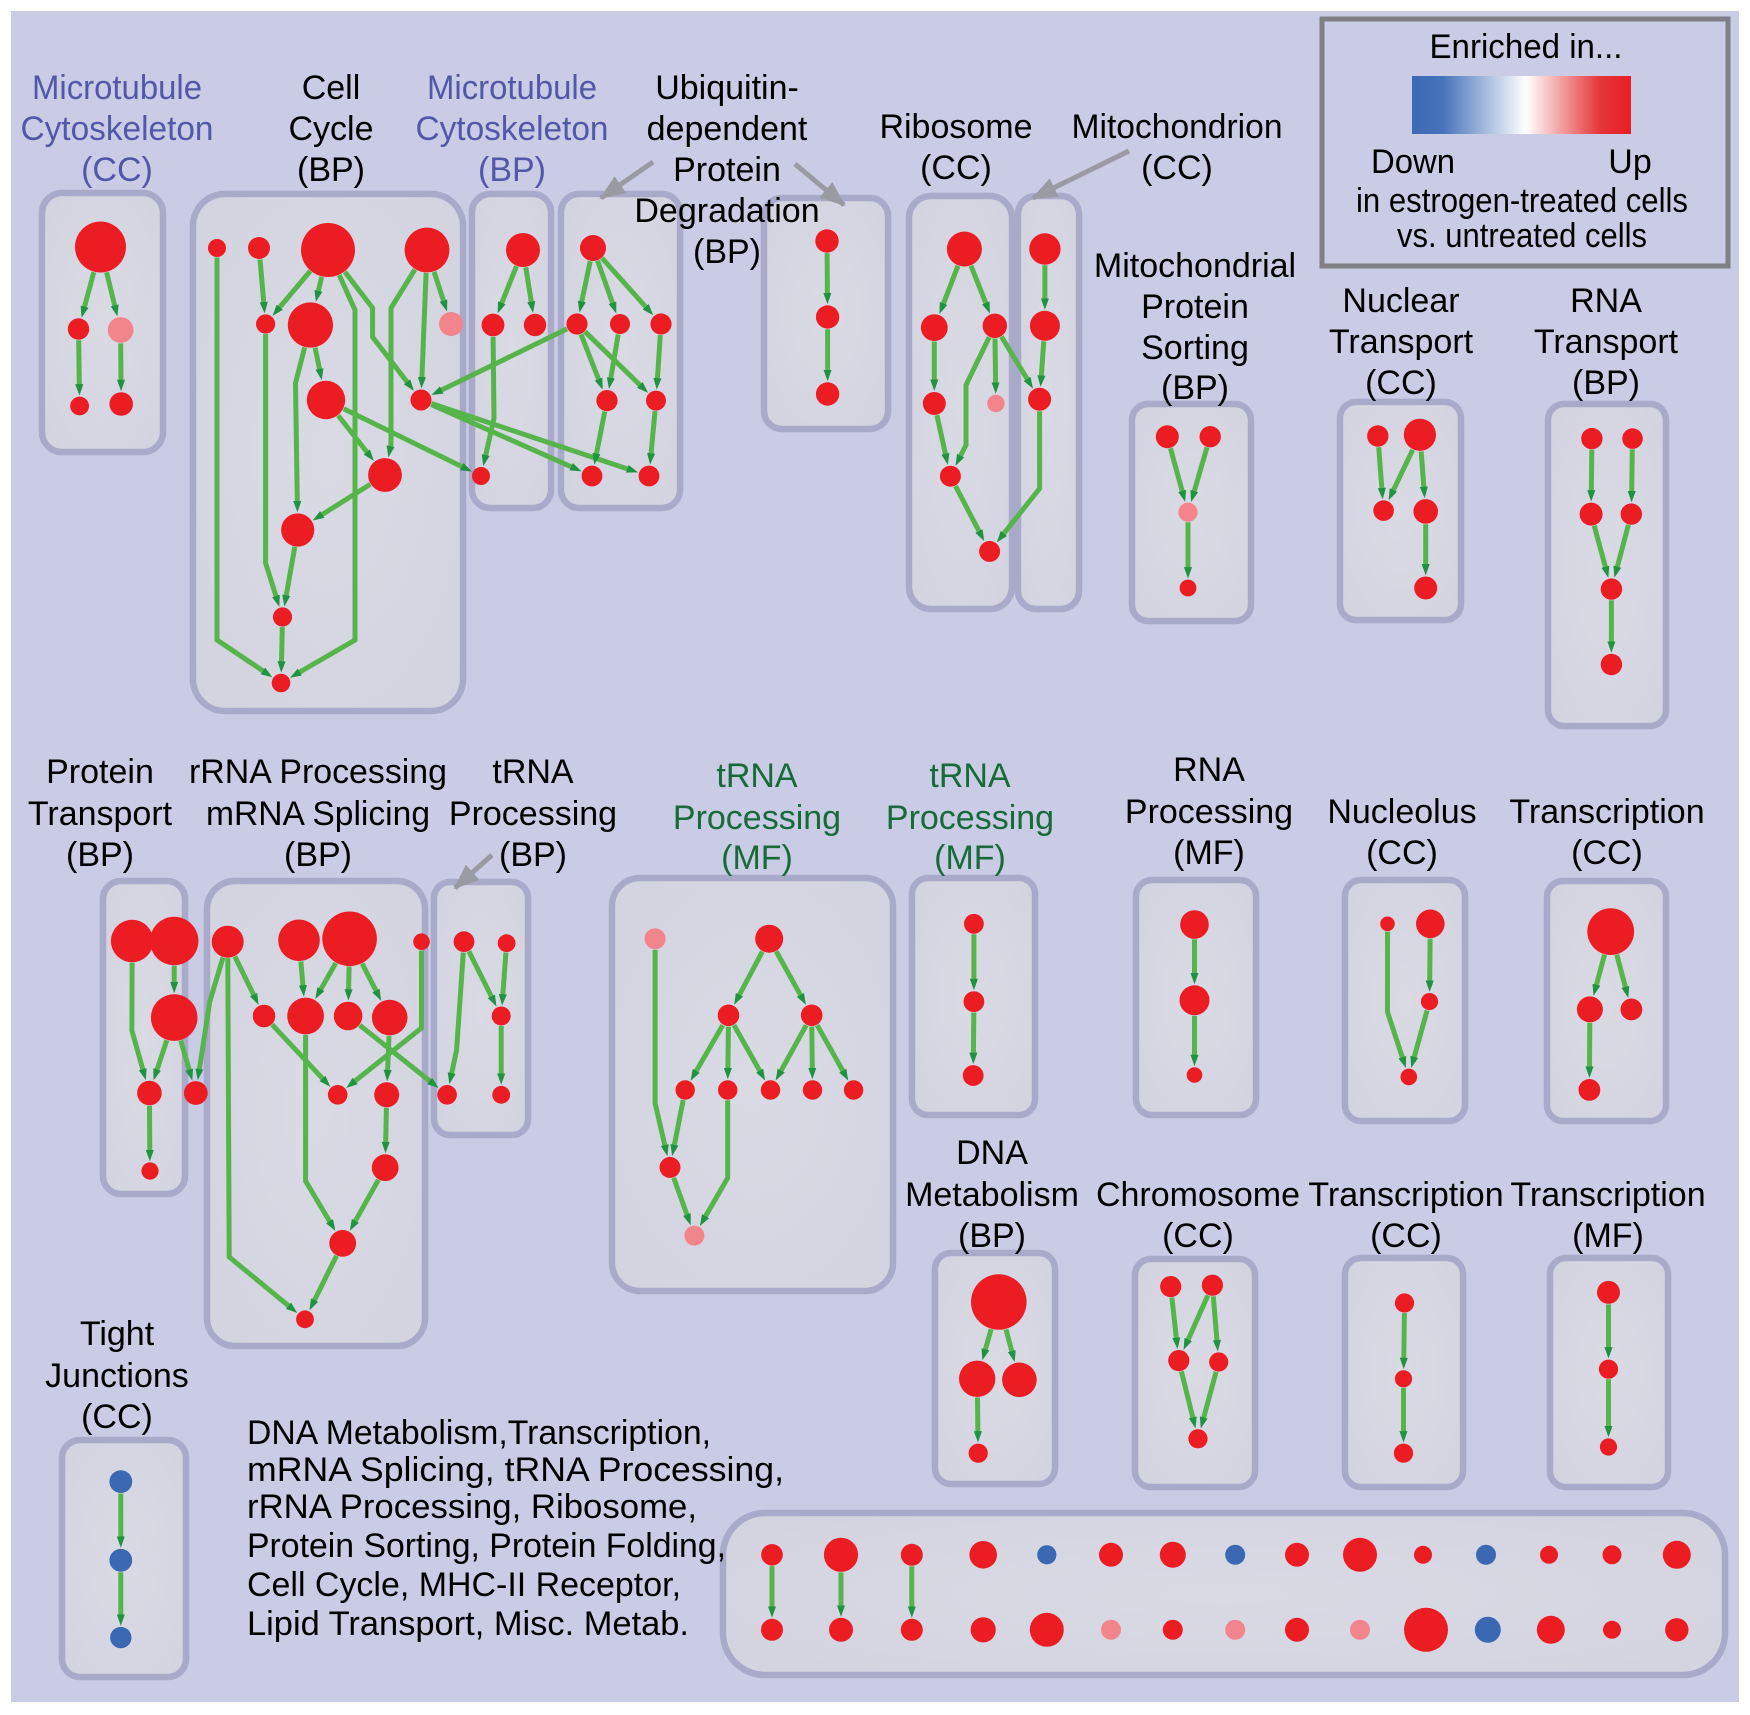 This screenshot has height=1715, width=1750. I want to click on svg-text:mRNA Splicing, tRNA Processing: mRNA Splicing, tRNA Processing,, so click(515, 1470).